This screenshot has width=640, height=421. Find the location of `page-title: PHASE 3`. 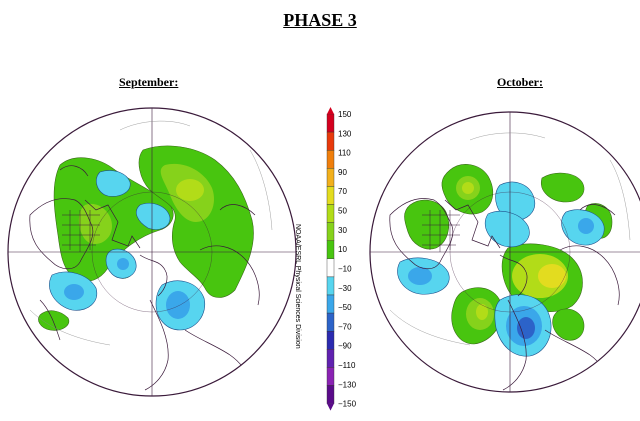

page-title: PHASE 3 is located at coordinates (320, 20).